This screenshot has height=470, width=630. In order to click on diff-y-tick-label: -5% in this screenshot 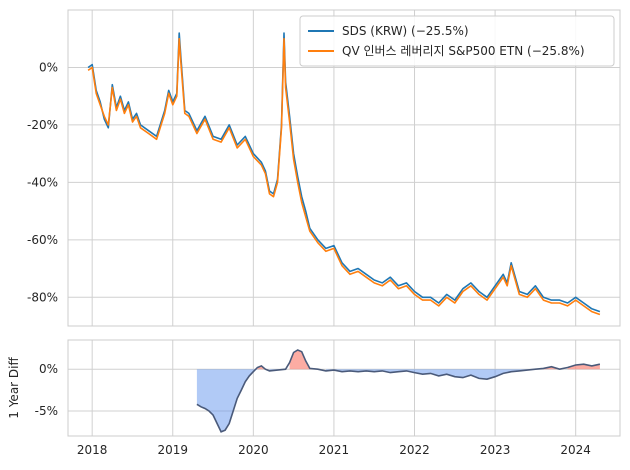, I will do `click(46, 411)`.